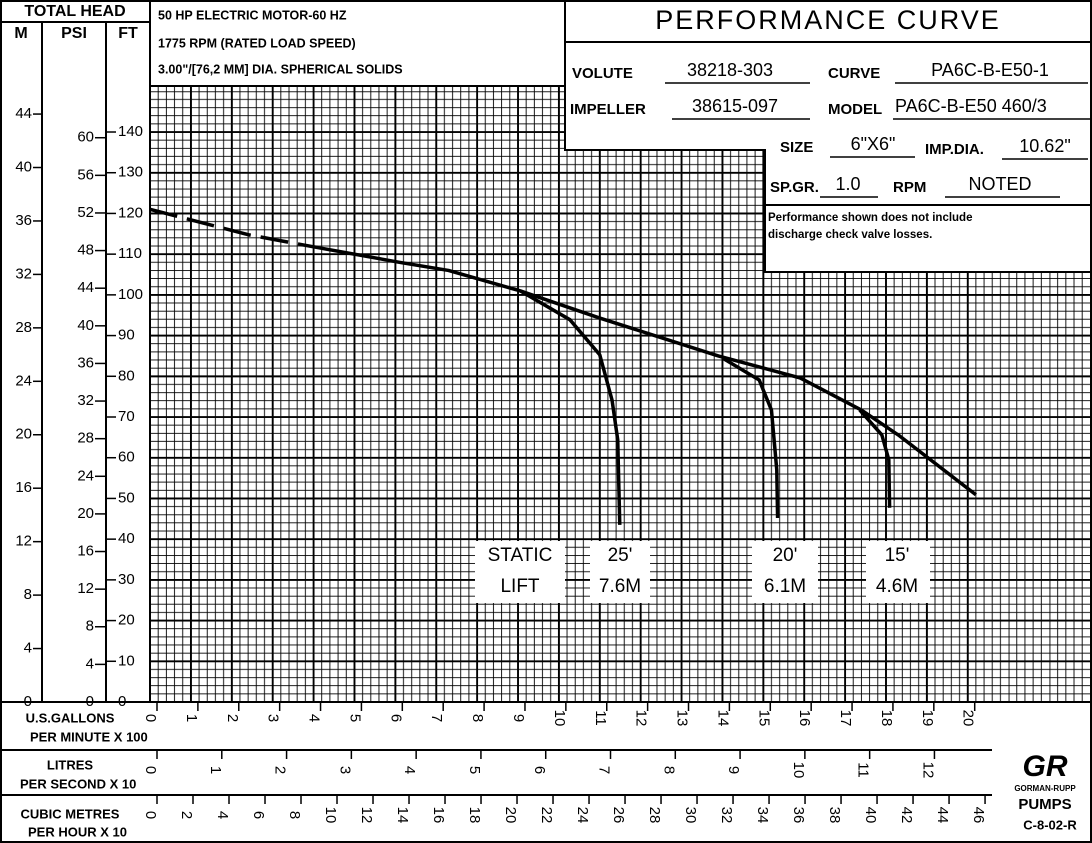 The width and height of the screenshot is (1092, 843). Describe the element at coordinates (366, 815) in the screenshot. I see `x-tick-label: 12` at that location.